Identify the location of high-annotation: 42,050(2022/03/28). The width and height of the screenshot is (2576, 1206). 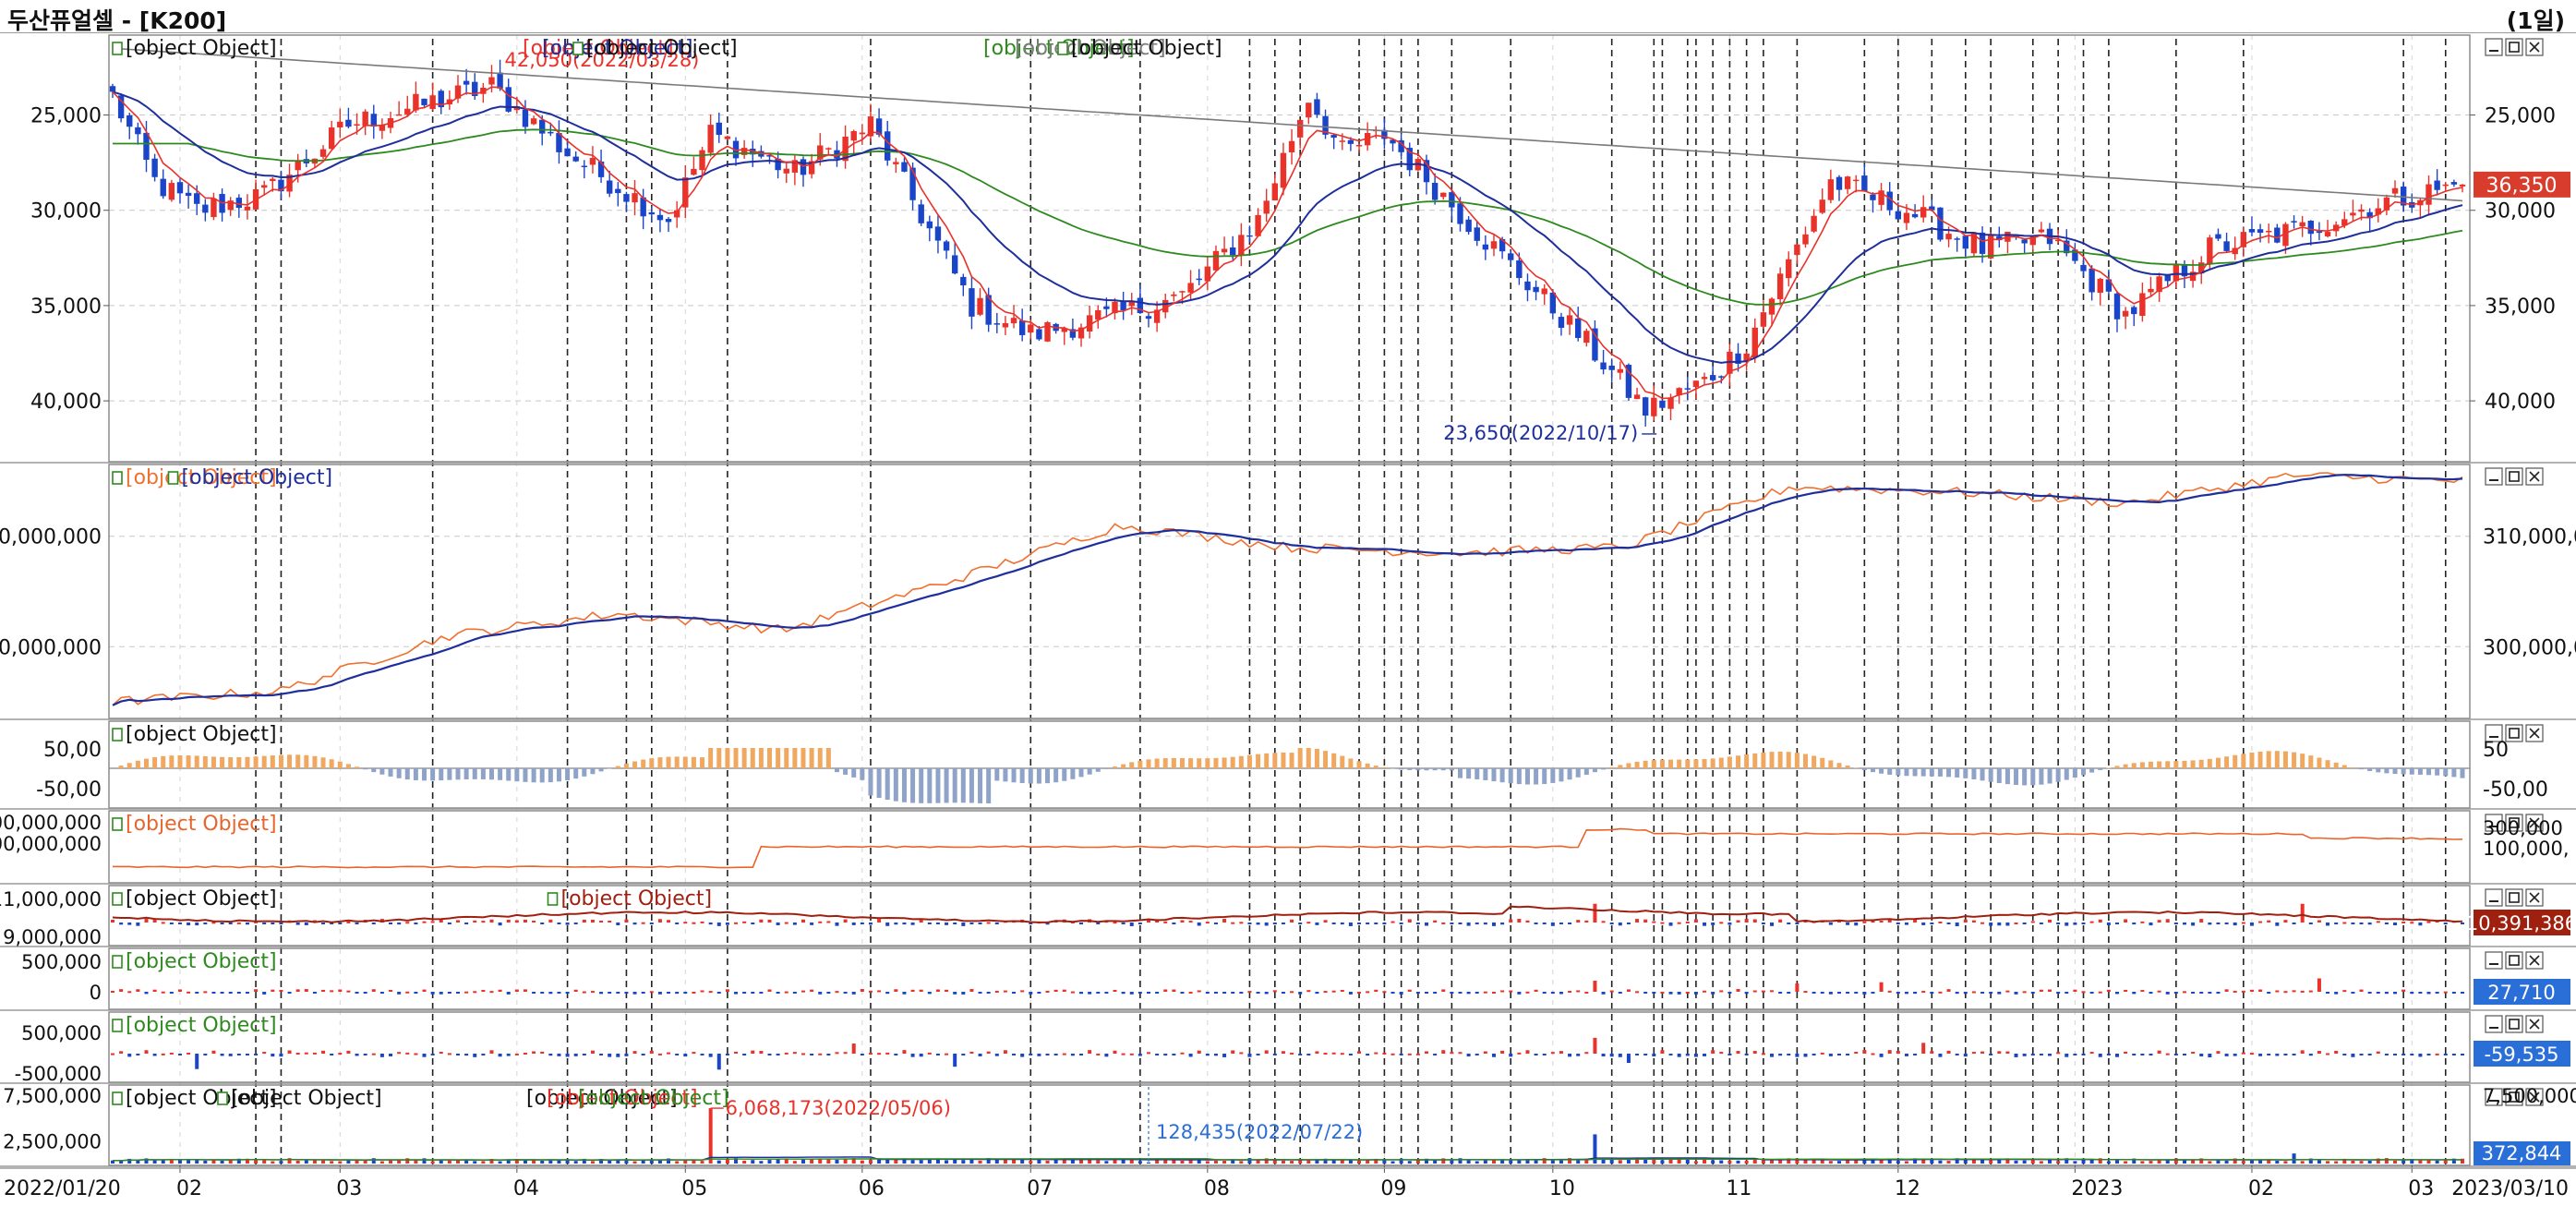
(601, 60).